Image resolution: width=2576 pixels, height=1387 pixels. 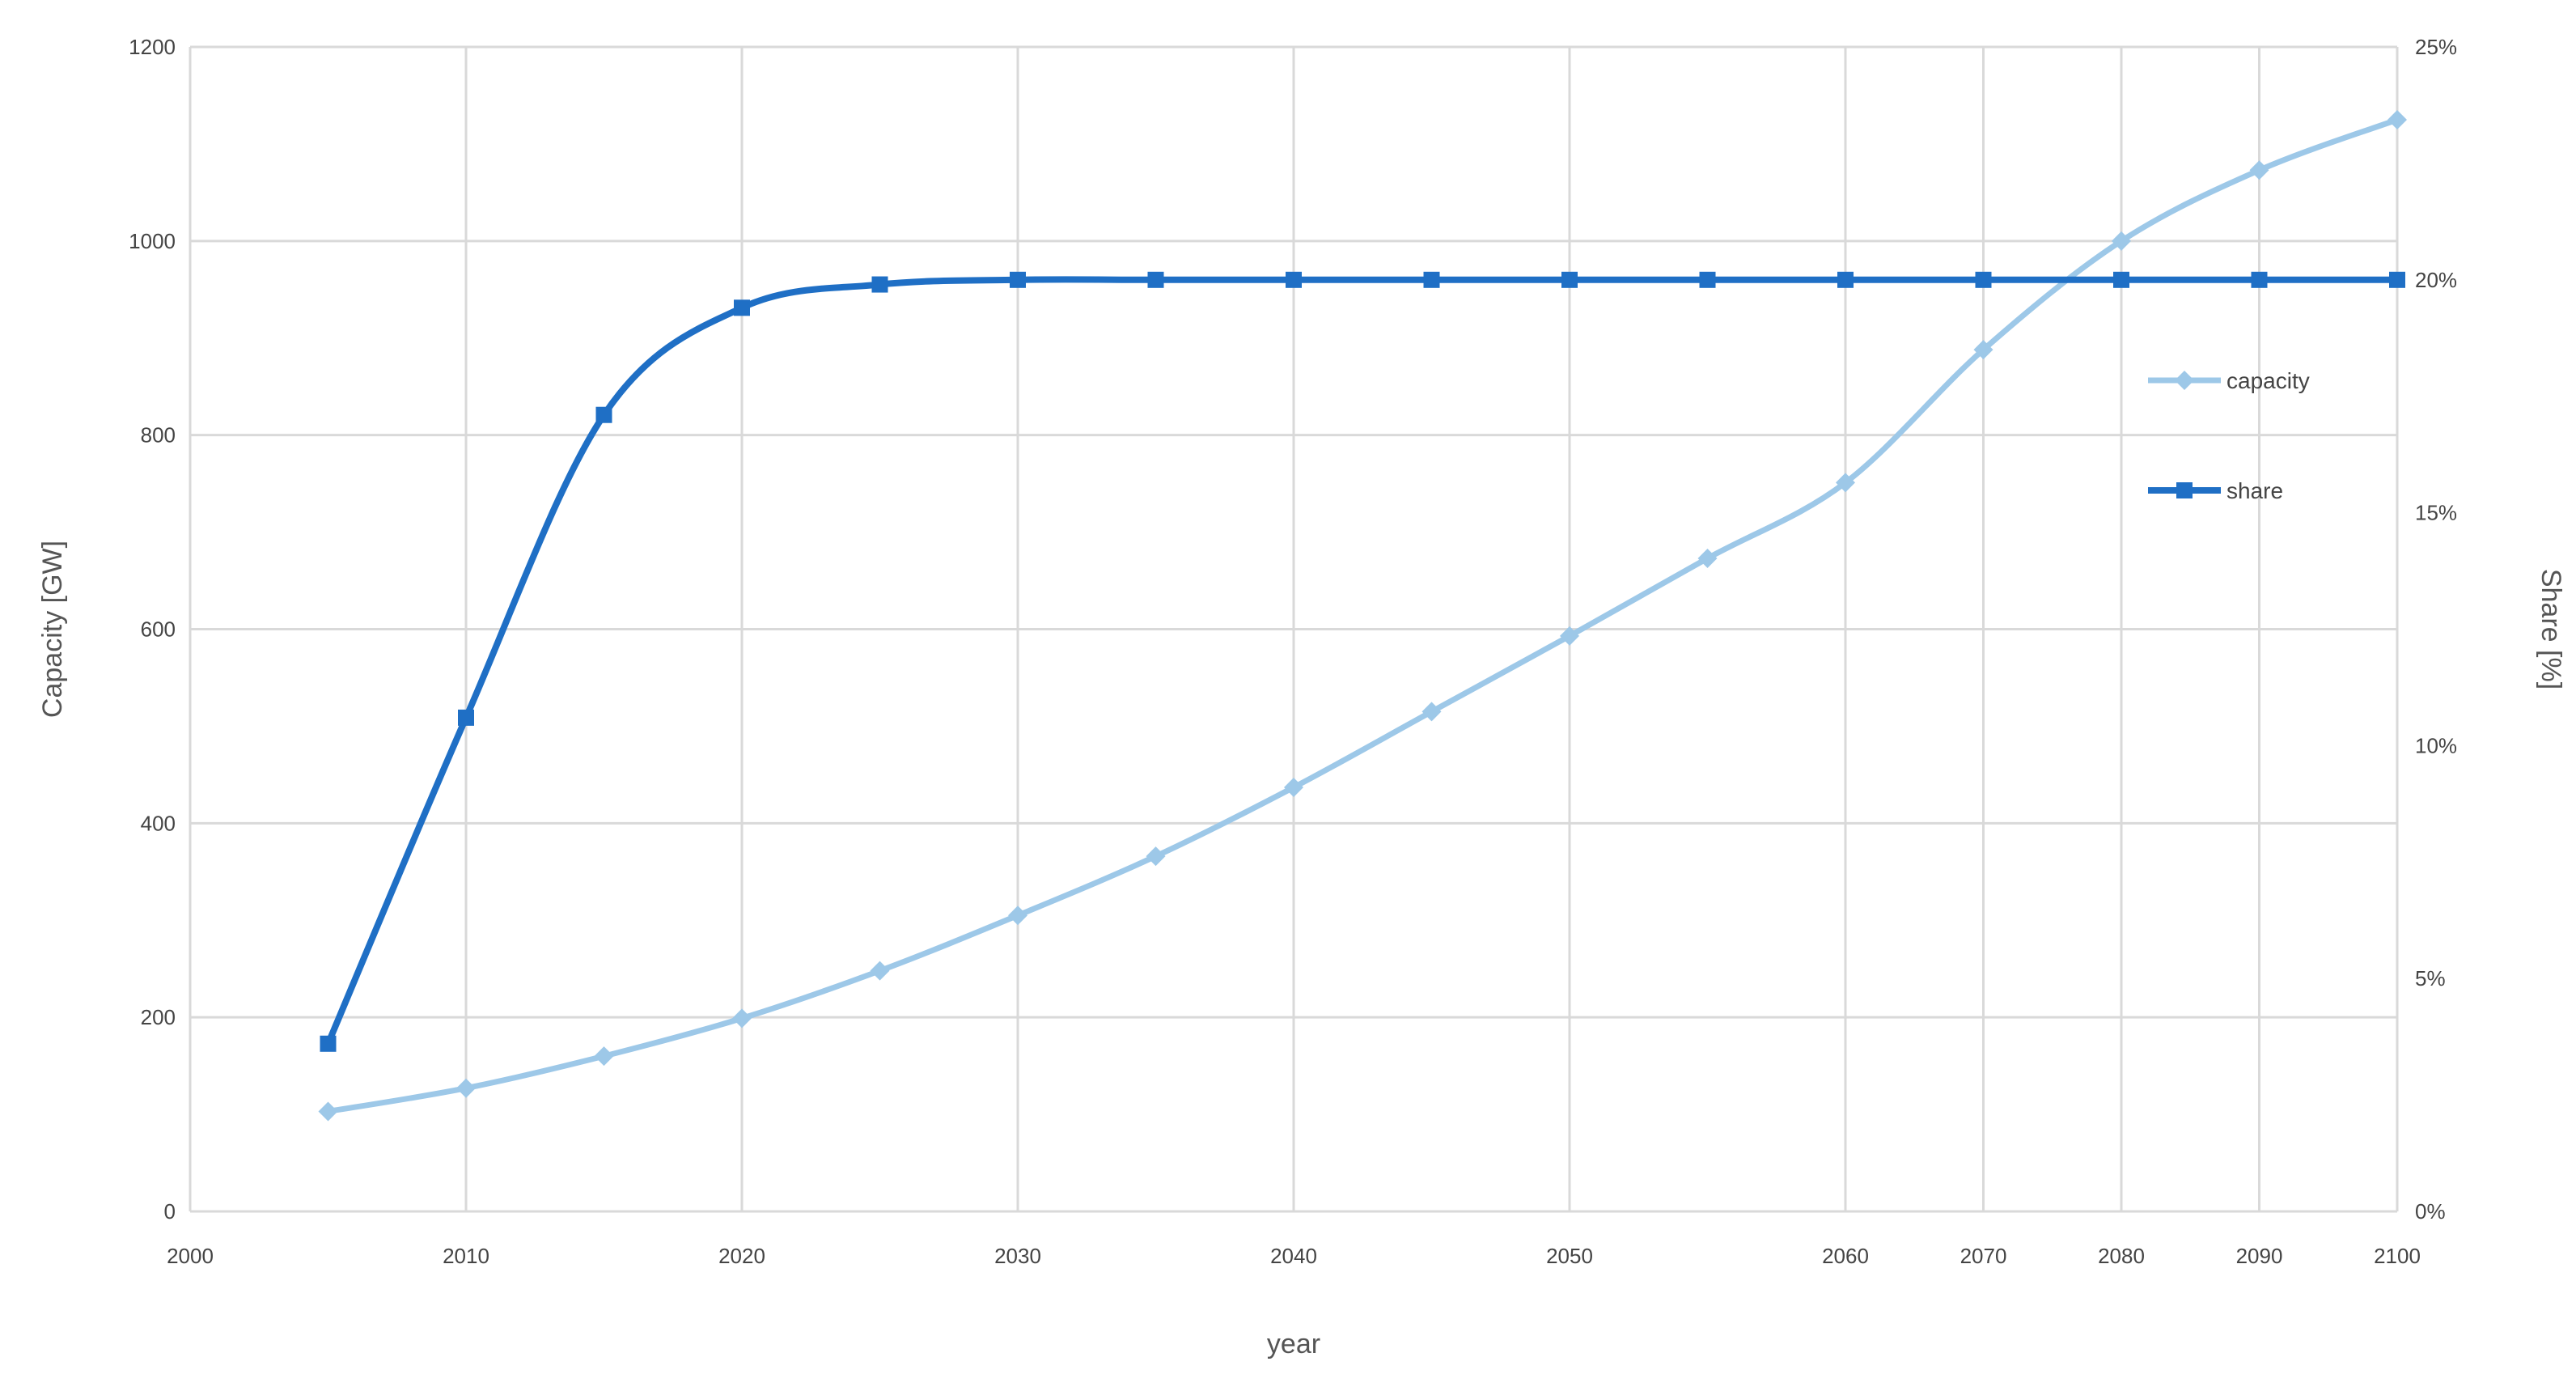 What do you see at coordinates (1569, 1256) in the screenshot?
I see `x-tick-label: 2050` at bounding box center [1569, 1256].